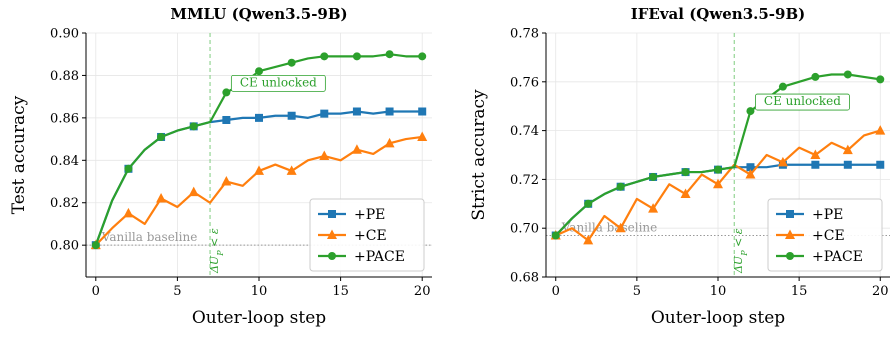 The width and height of the screenshot is (894, 339). What do you see at coordinates (524, 229) in the screenshot?
I see `ifeval-ytick-label: 0.70` at bounding box center [524, 229].